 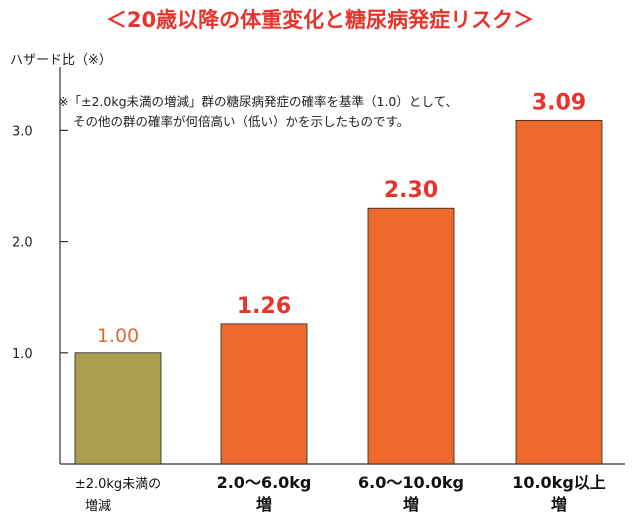 I want to click on y-axis-label: ハザード比（※）, so click(x=61, y=60).